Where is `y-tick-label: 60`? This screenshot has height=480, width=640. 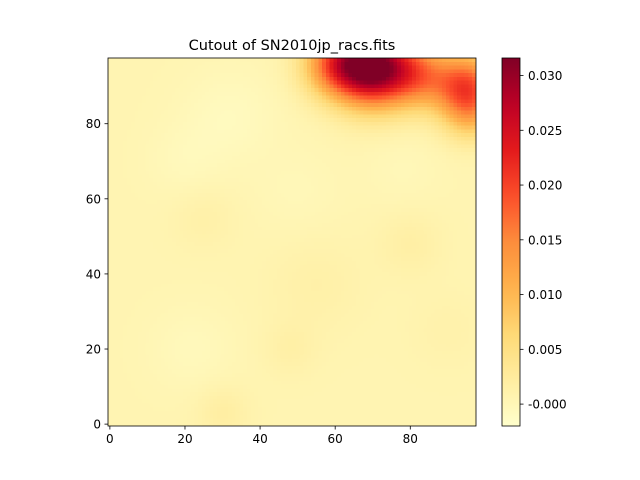
y-tick-label: 60 is located at coordinates (93, 199).